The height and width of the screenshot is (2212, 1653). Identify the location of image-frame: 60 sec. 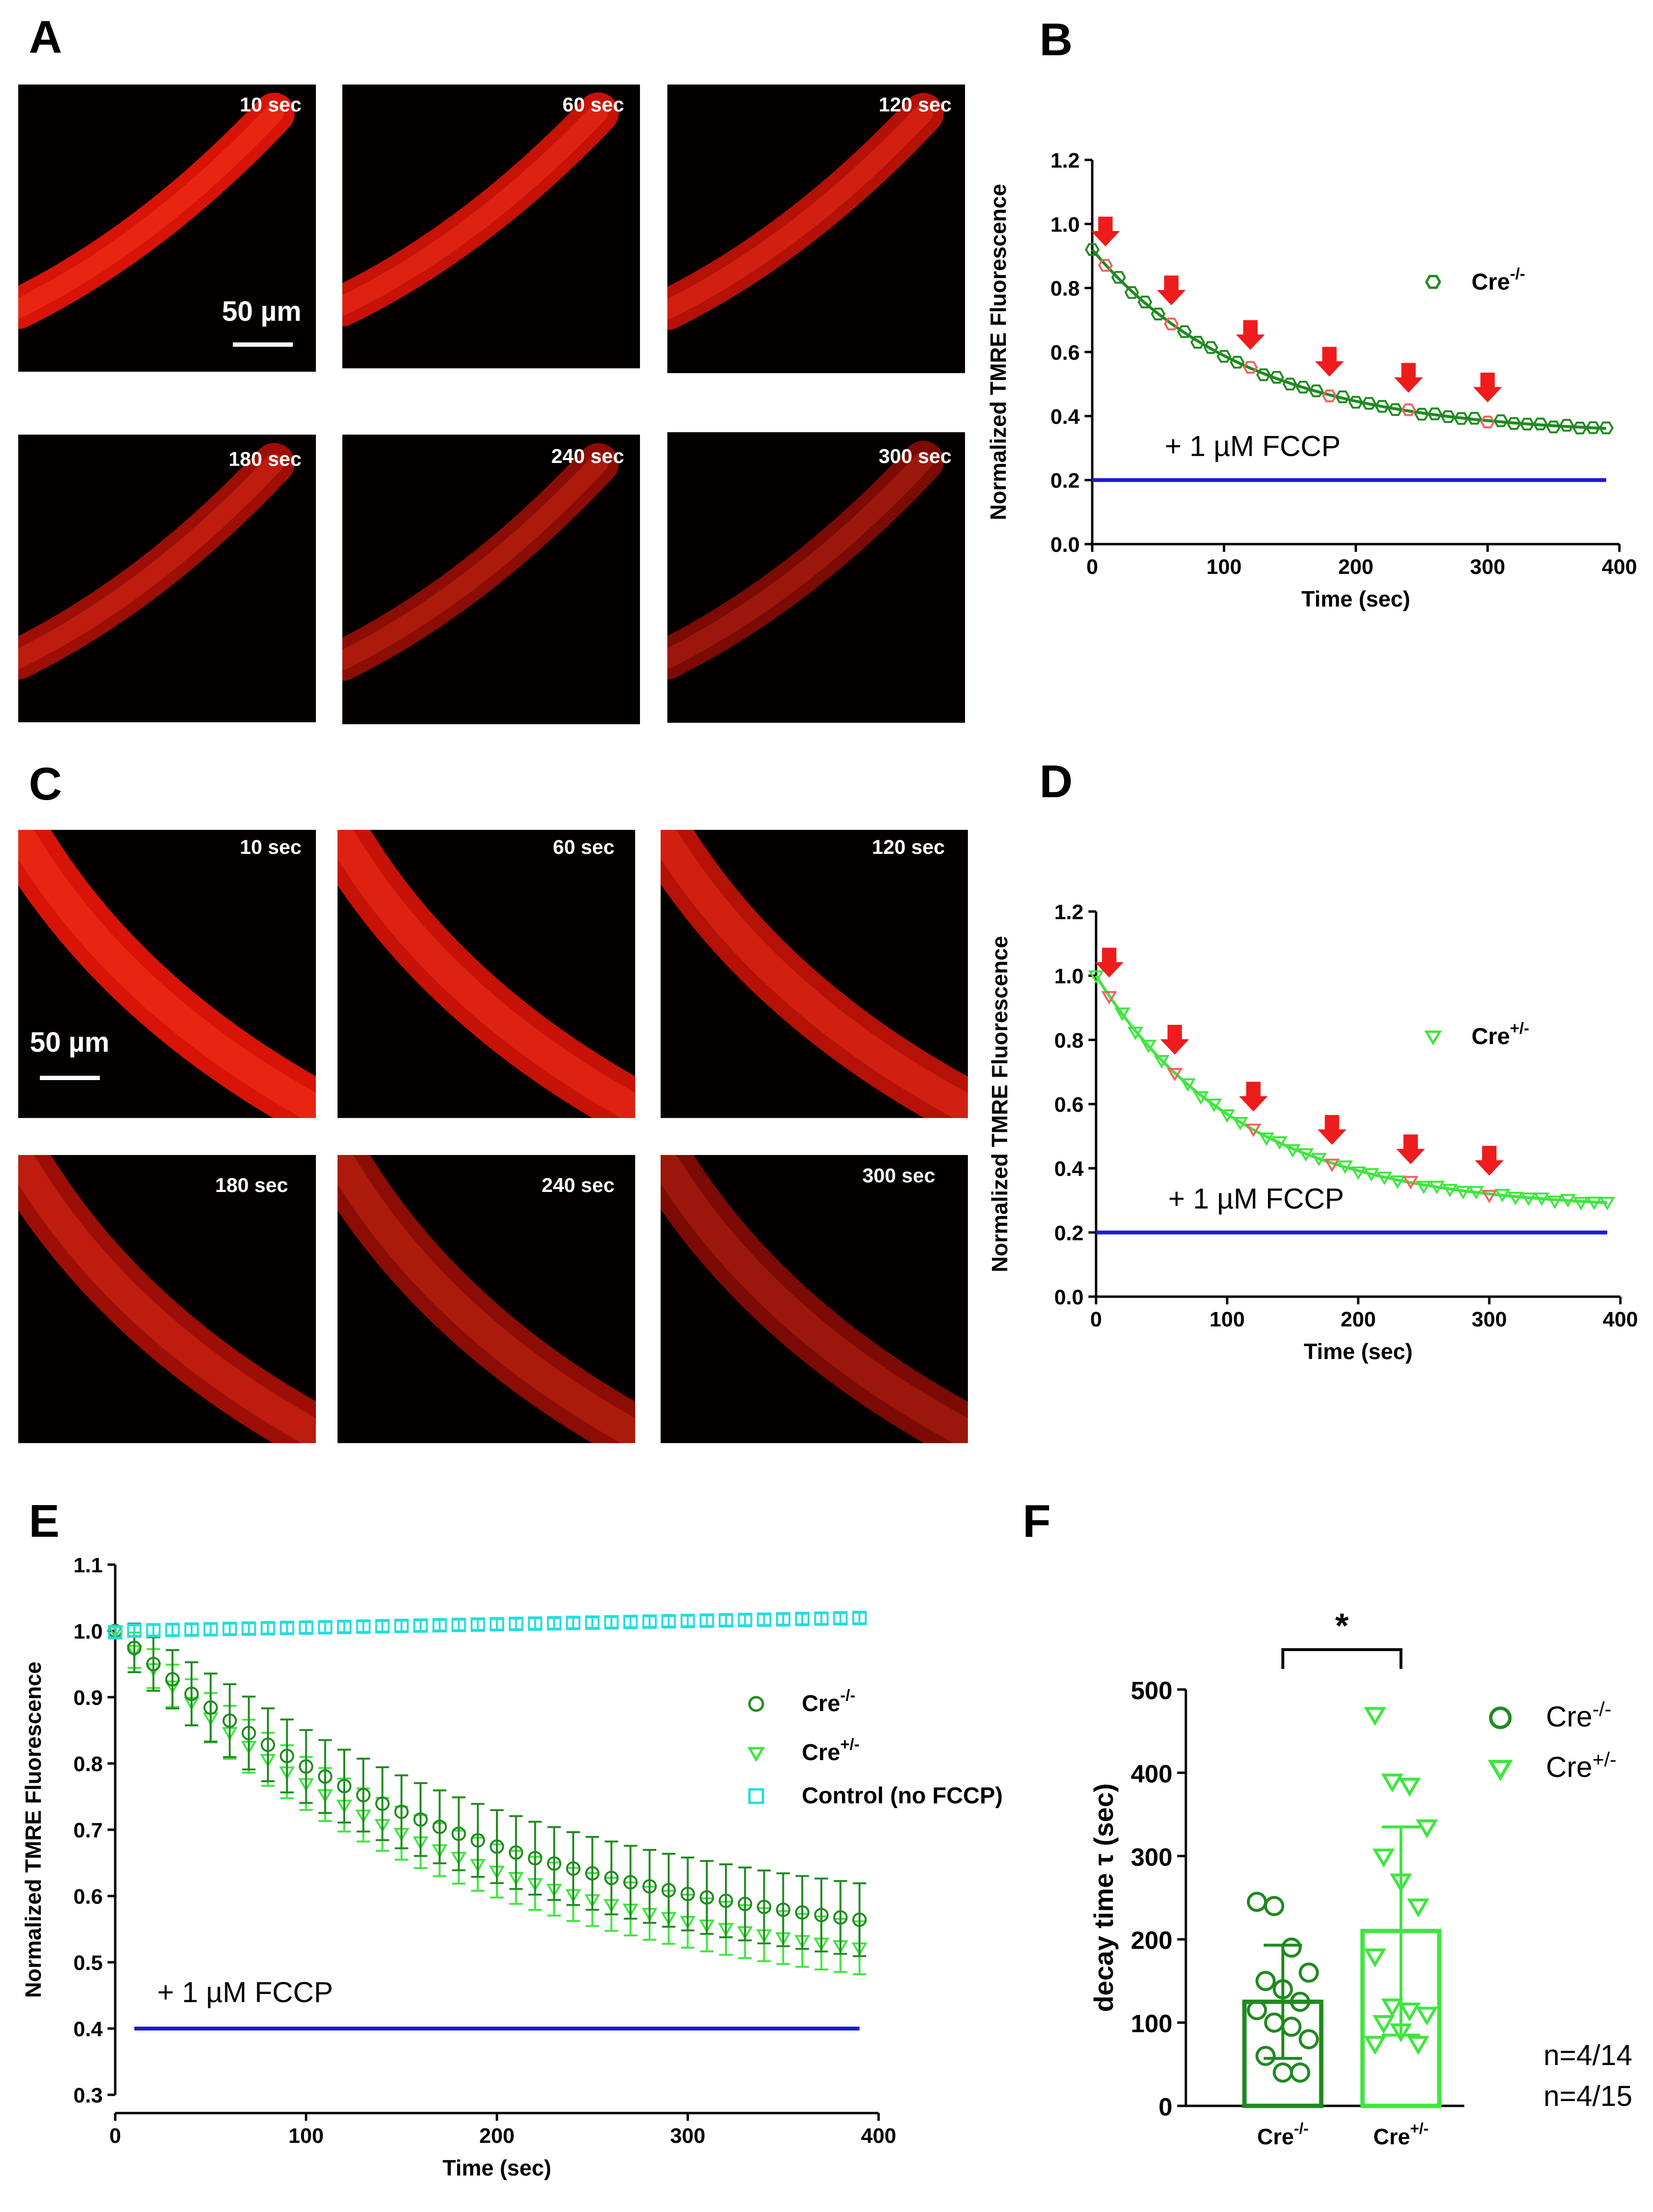
(486, 974).